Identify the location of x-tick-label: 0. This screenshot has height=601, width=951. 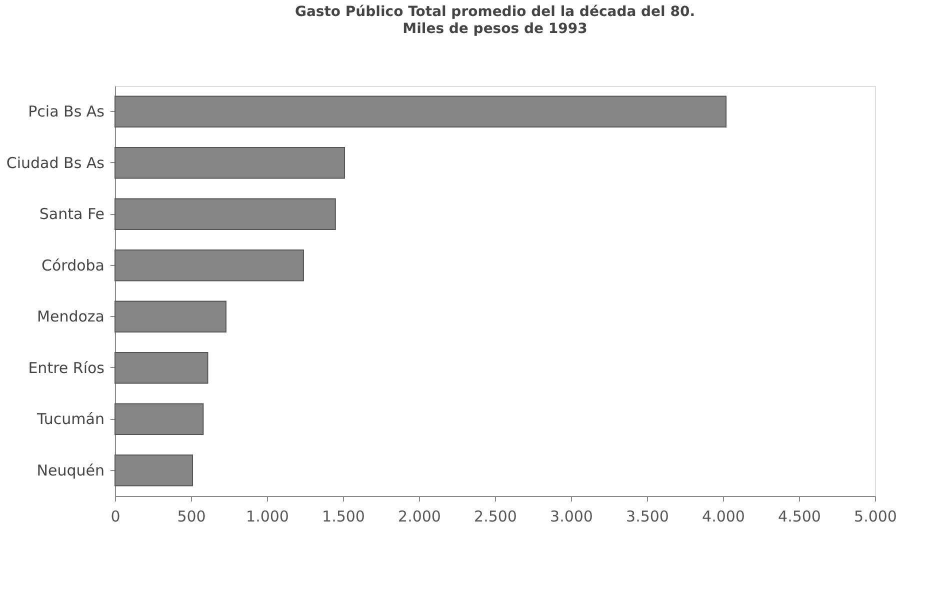
(115, 517).